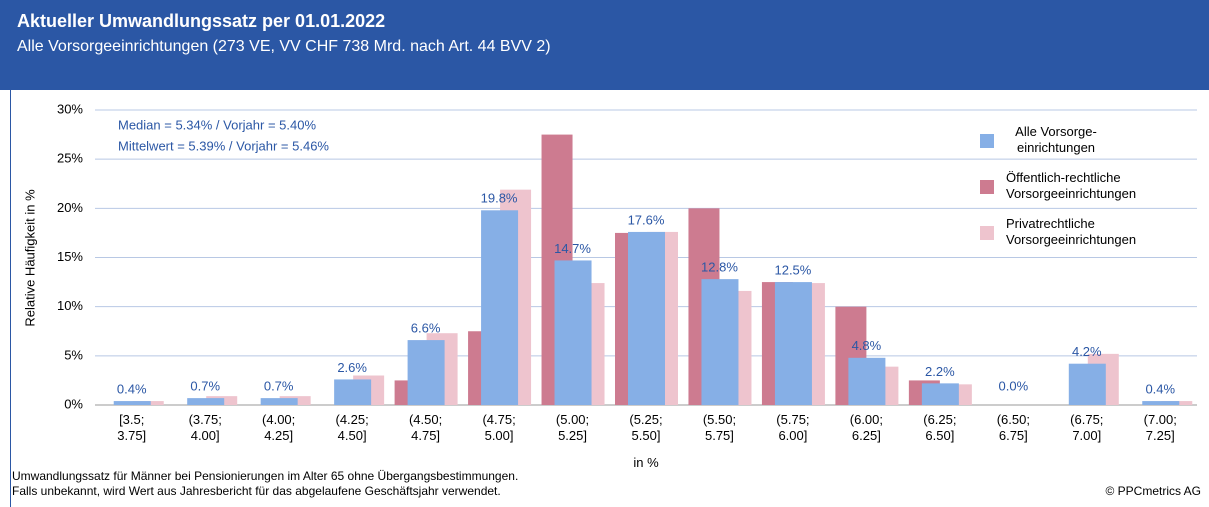  Describe the element at coordinates (1087, 427) in the screenshot. I see `x-tick-label: (6.75; 7.00]` at that location.